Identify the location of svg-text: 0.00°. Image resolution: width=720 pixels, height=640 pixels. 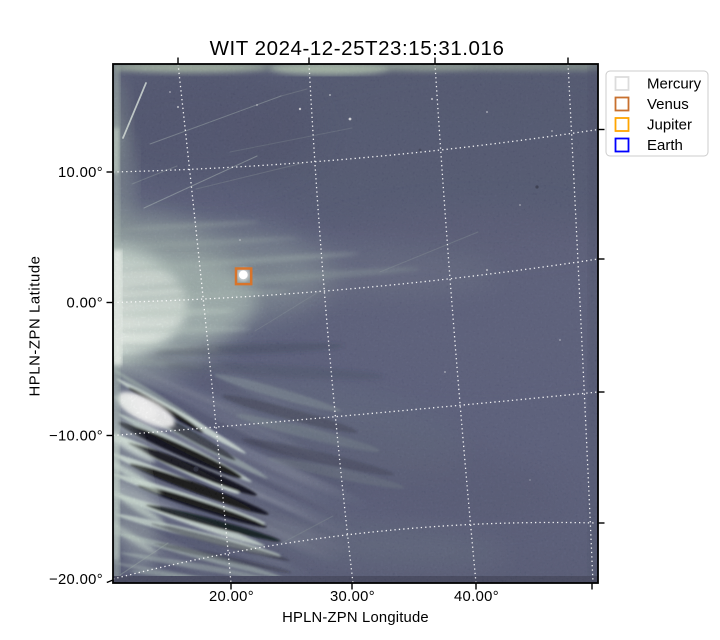
(85, 304).